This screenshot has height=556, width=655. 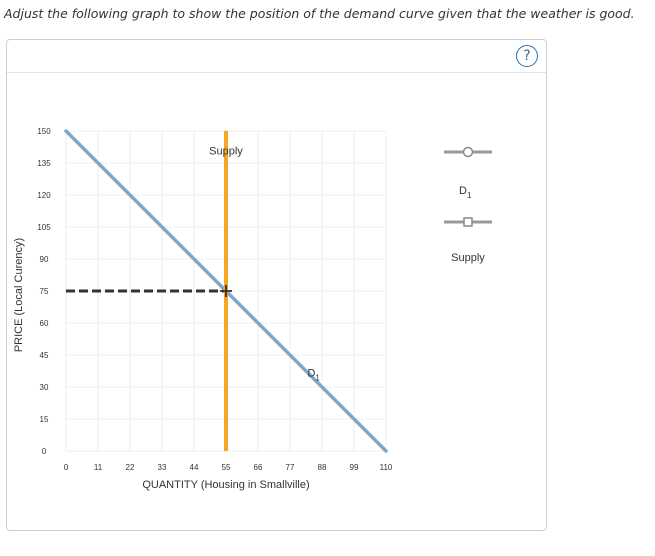 I want to click on x-tick-label: 44, so click(x=194, y=467).